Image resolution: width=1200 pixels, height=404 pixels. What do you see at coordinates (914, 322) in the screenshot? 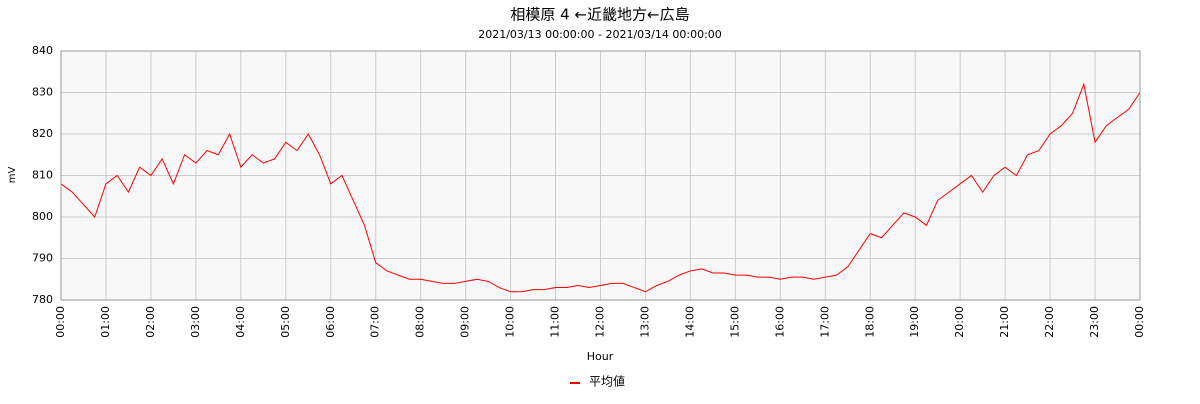
I see `x-tick-label: 19:00` at bounding box center [914, 322].